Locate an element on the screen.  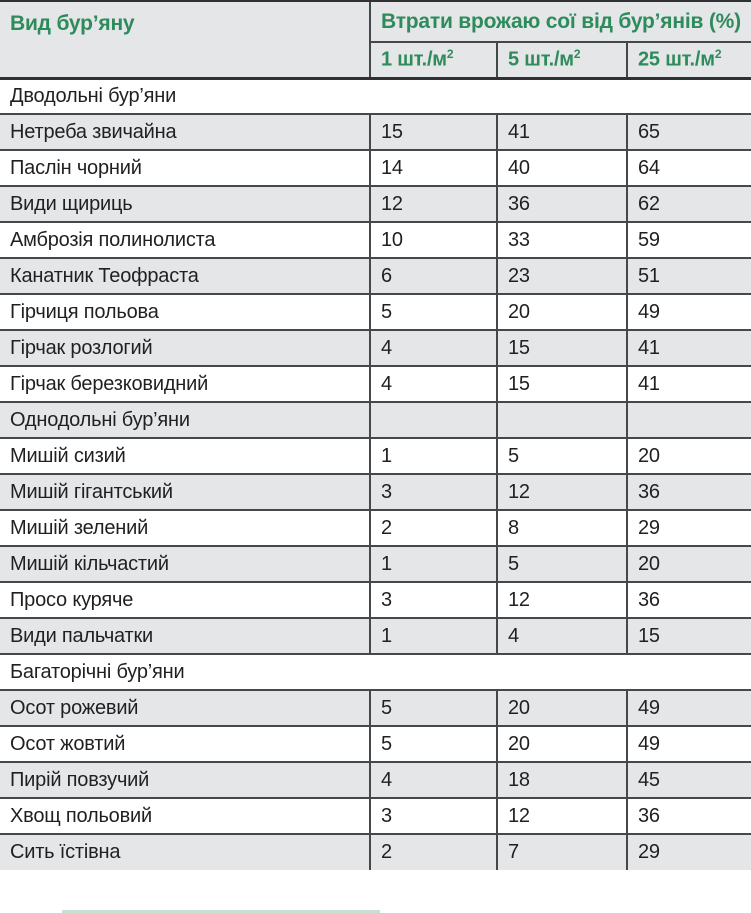
table-row: Пирій повзучий 4 18 45 is located at coordinates (375, 780).